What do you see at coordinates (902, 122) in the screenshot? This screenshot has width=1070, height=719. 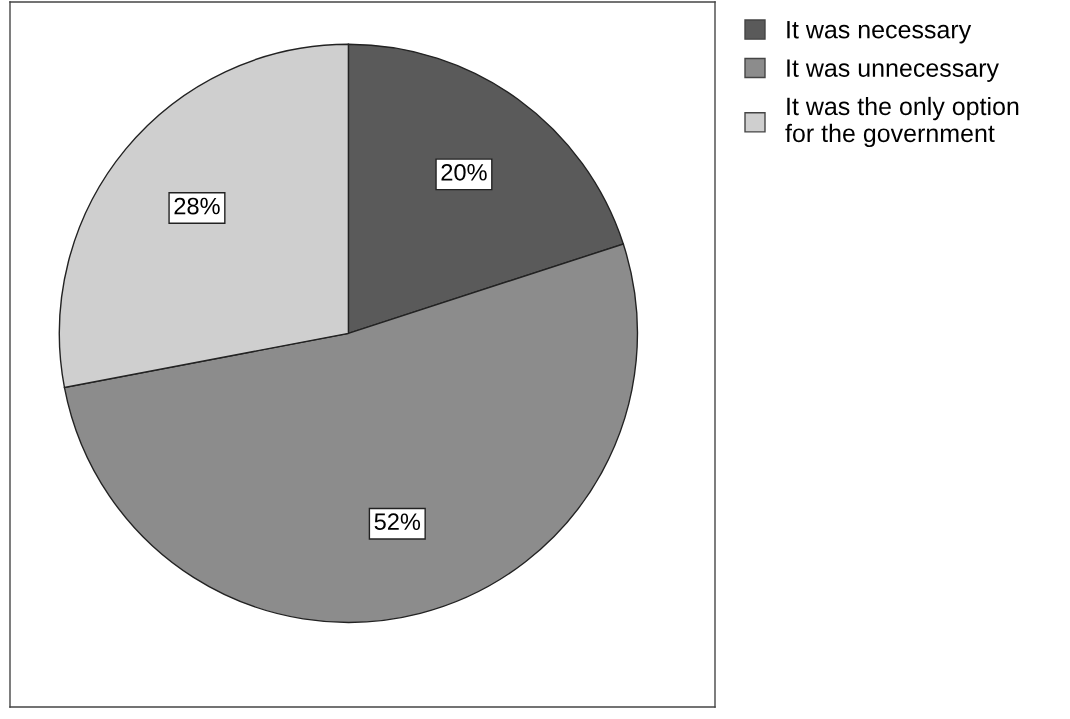 I see `legend-label: It was the only option for the government` at bounding box center [902, 122].